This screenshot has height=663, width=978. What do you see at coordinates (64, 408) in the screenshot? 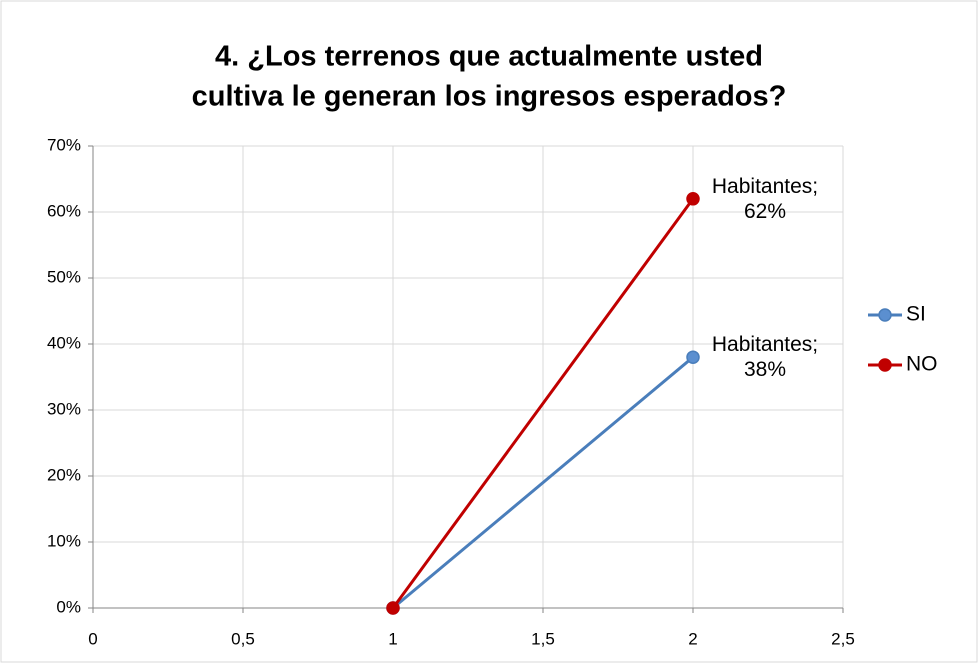
I see `y-tick-label: 30%` at bounding box center [64, 408].